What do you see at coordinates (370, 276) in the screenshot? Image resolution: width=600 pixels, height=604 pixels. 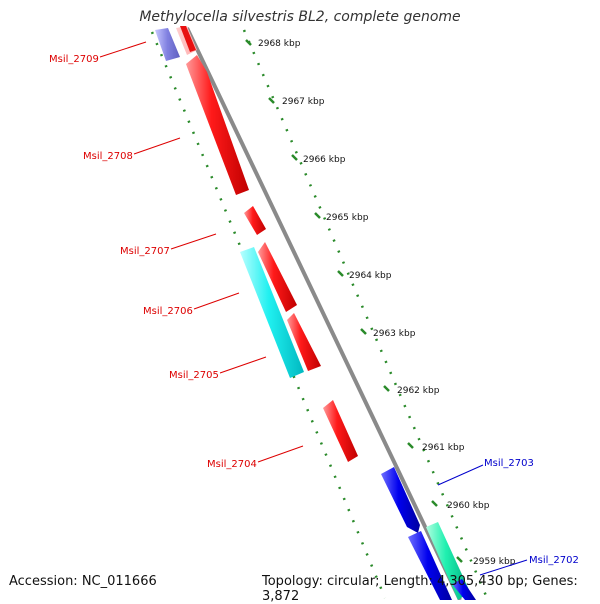 I see `tick-label: 2964 kbp` at bounding box center [370, 276].